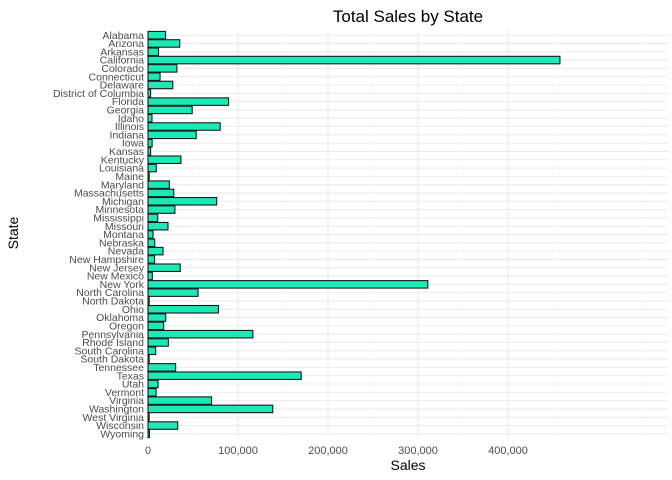 The image size is (672, 480). Describe the element at coordinates (153, 384) in the screenshot. I see `bar-utah` at that location.